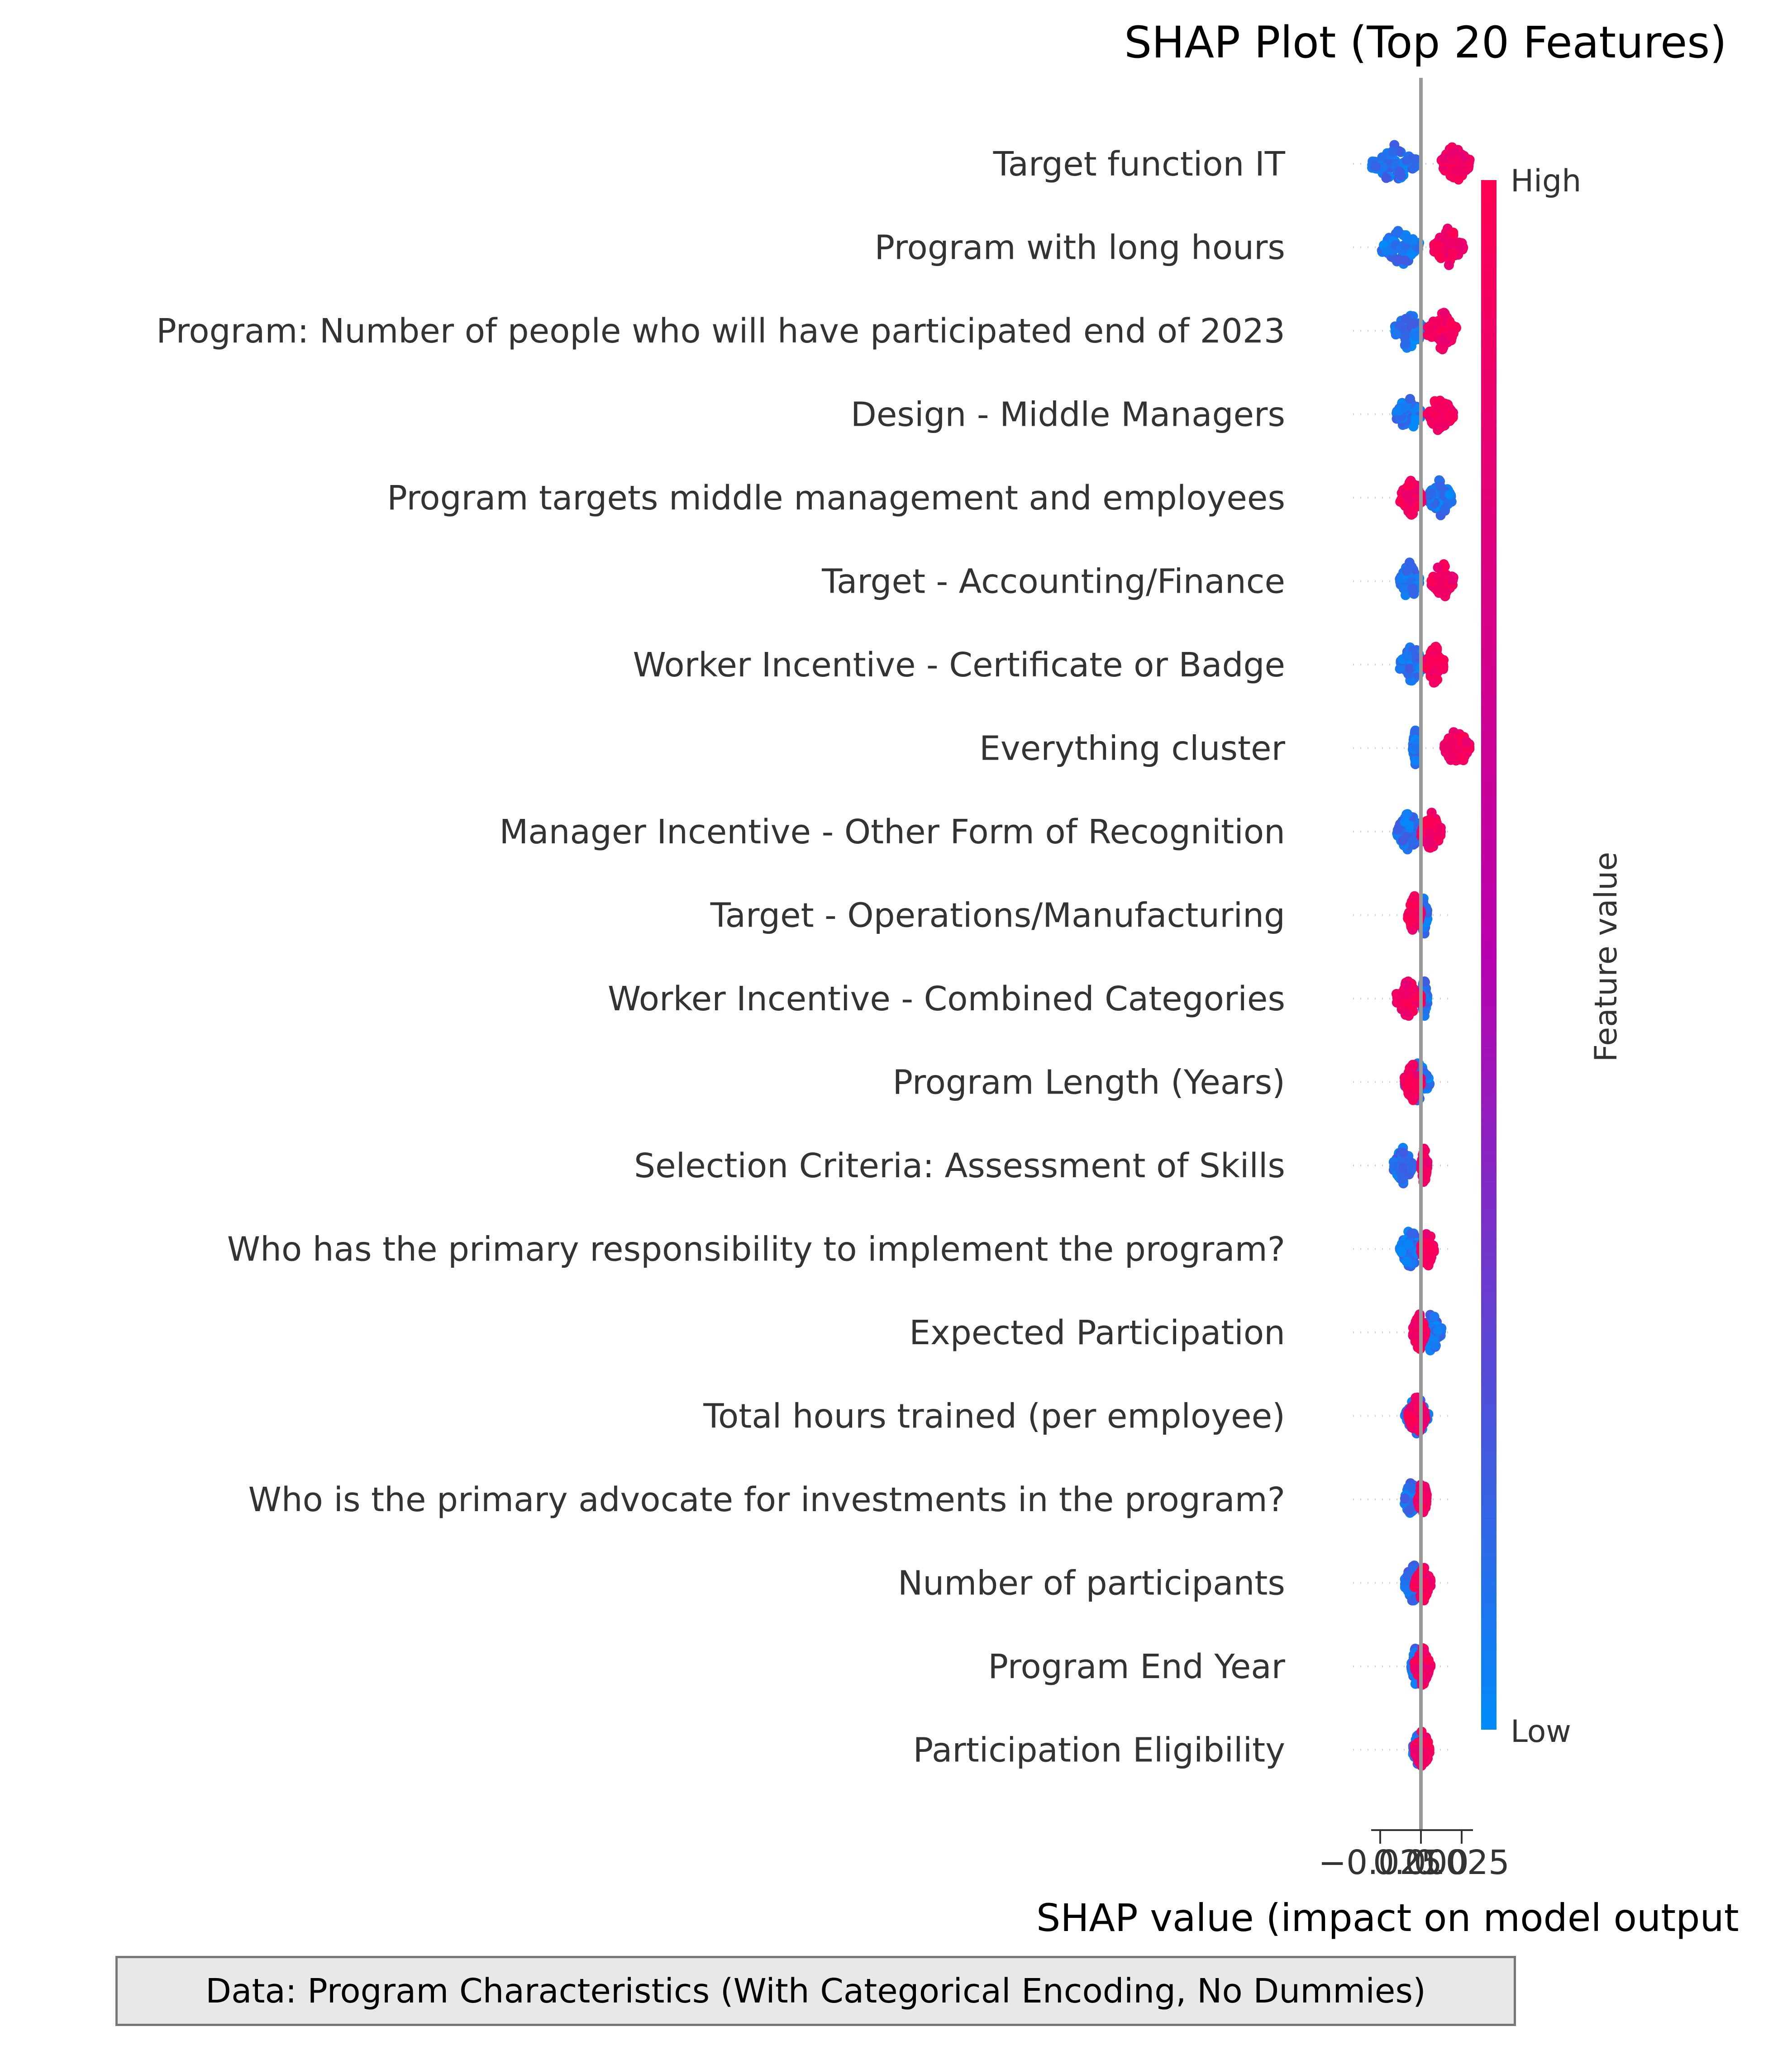  What do you see at coordinates (1136, 1666) in the screenshot?
I see `feature-label-program-end-year: Program End Year` at bounding box center [1136, 1666].